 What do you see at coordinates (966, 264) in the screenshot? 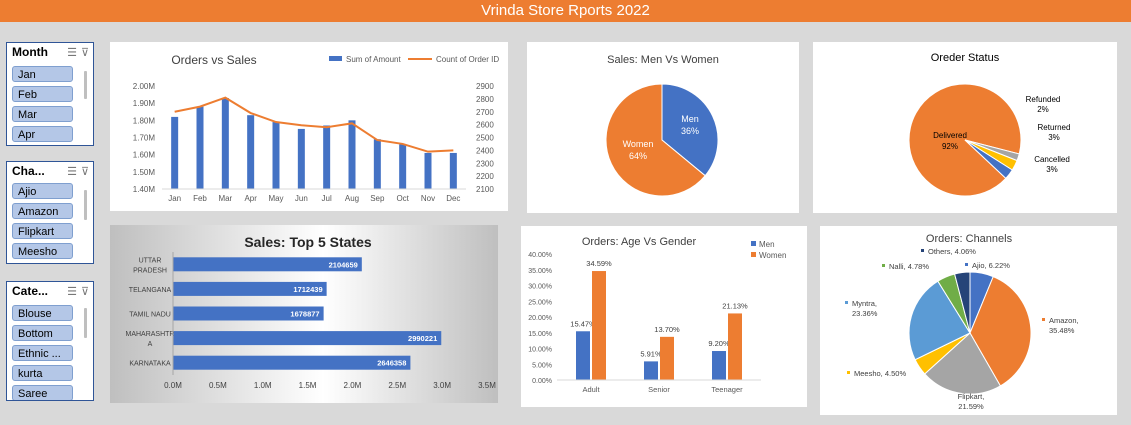
I see `legend-marker-ajio` at bounding box center [966, 264].